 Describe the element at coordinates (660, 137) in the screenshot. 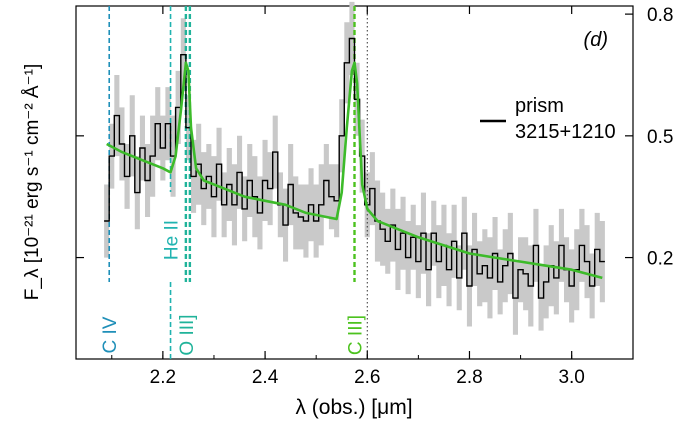

I see `y-tick-label-right: 0.5` at that location.